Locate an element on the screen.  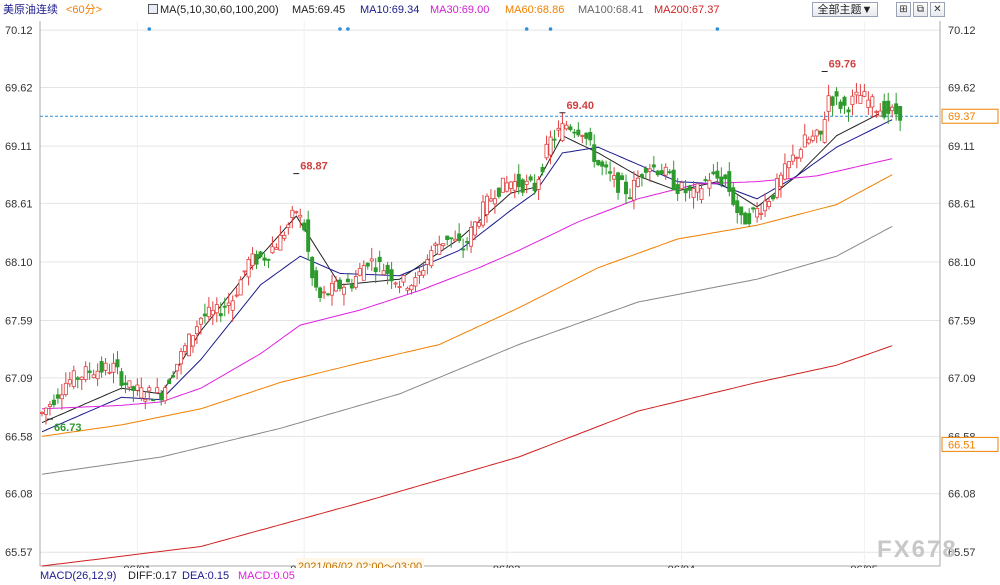
y-tick-label-left: 66.08 is located at coordinates (19, 495).